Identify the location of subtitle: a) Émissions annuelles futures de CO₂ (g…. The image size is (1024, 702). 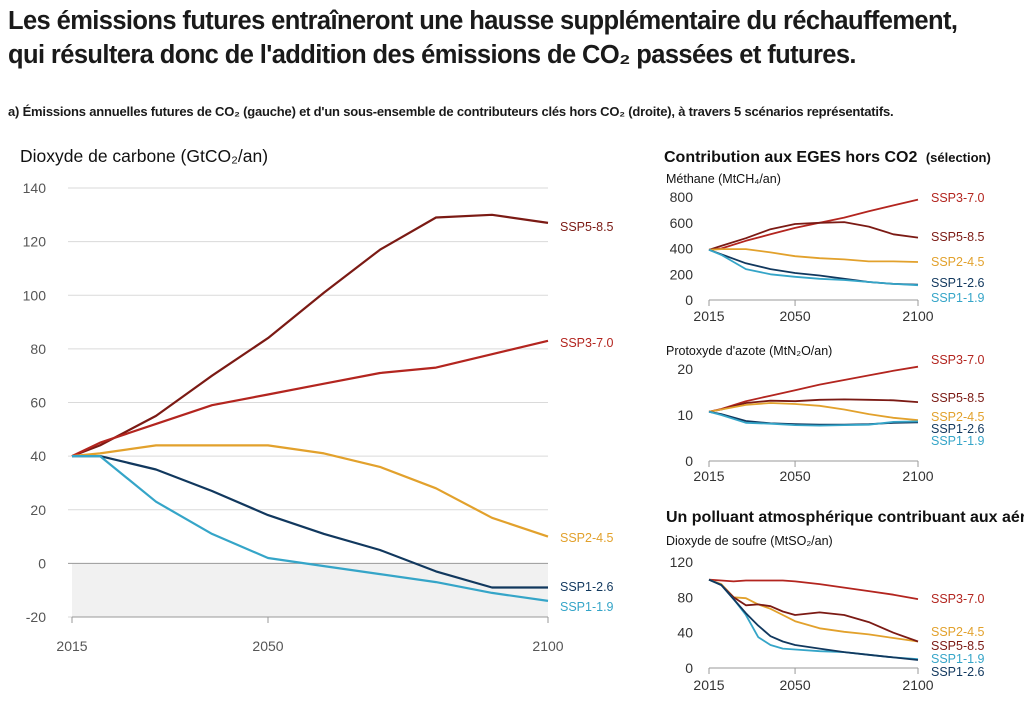
(451, 111).